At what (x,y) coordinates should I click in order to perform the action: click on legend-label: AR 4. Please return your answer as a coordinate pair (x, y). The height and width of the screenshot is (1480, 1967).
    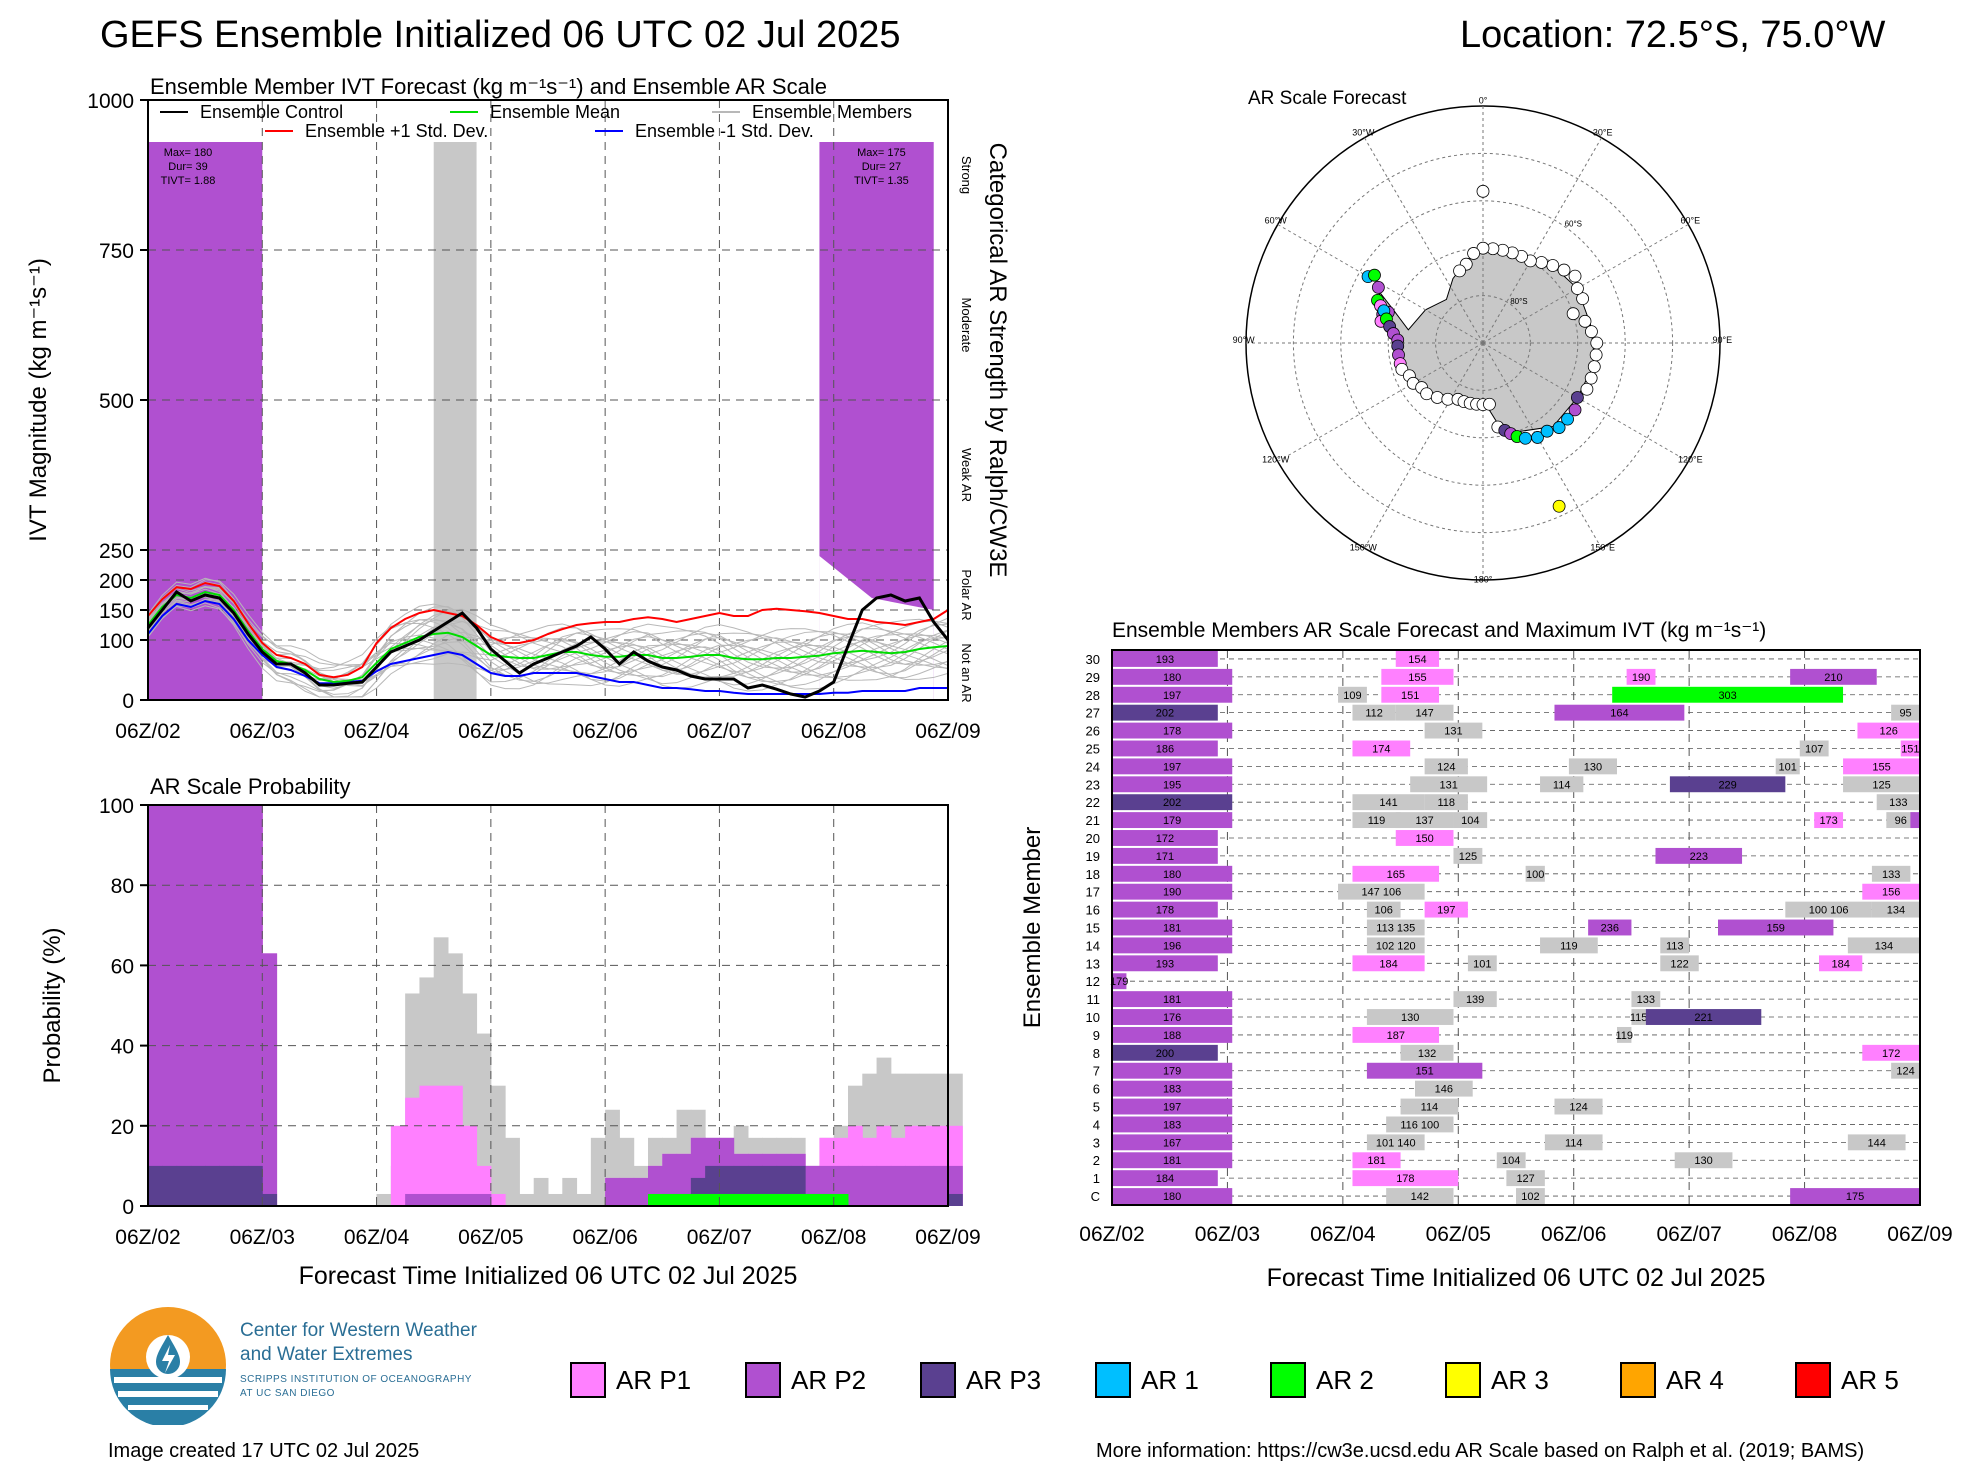
    Looking at the image, I should click on (1695, 1379).